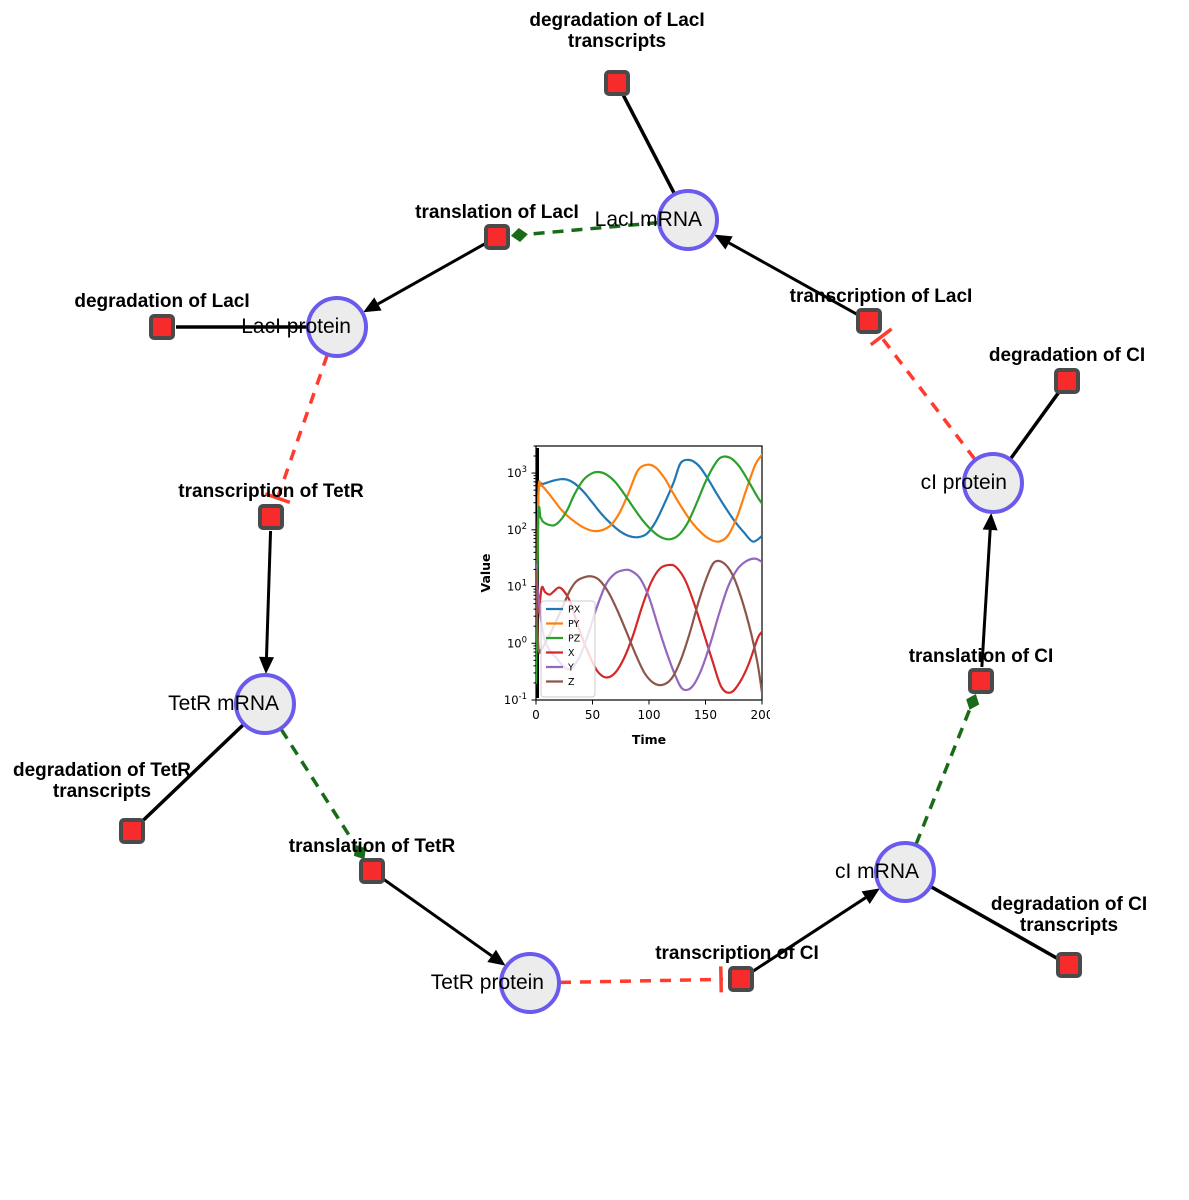 This screenshot has height=1200, width=1189. I want to click on edge-tx_ci-to-ci_mrna, so click(815, 930).